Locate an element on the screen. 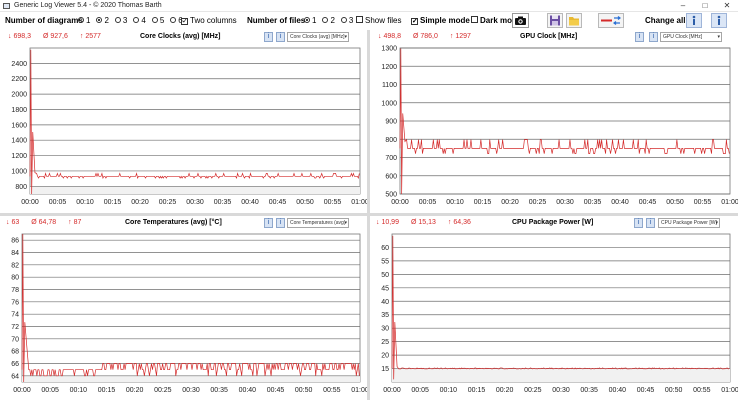 The height and width of the screenshot is (400, 738). file-option-1: 1 is located at coordinates (310, 20).